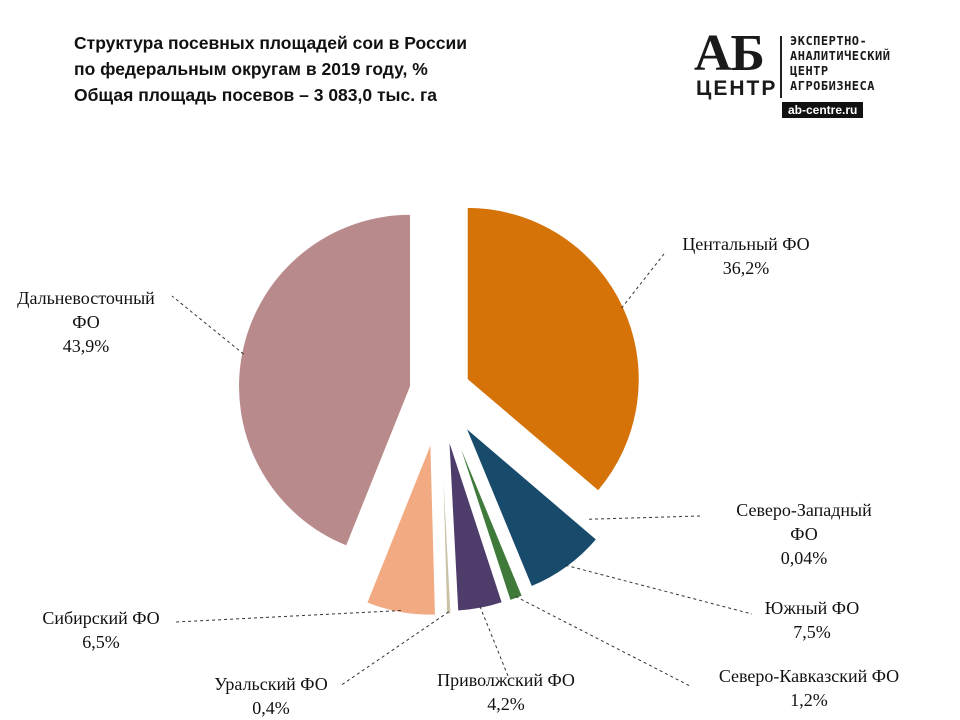 This screenshot has height=720, width=960. I want to click on title-line-3: Общая площадь посевов – 3 083,0 тыс. га, so click(255, 95).